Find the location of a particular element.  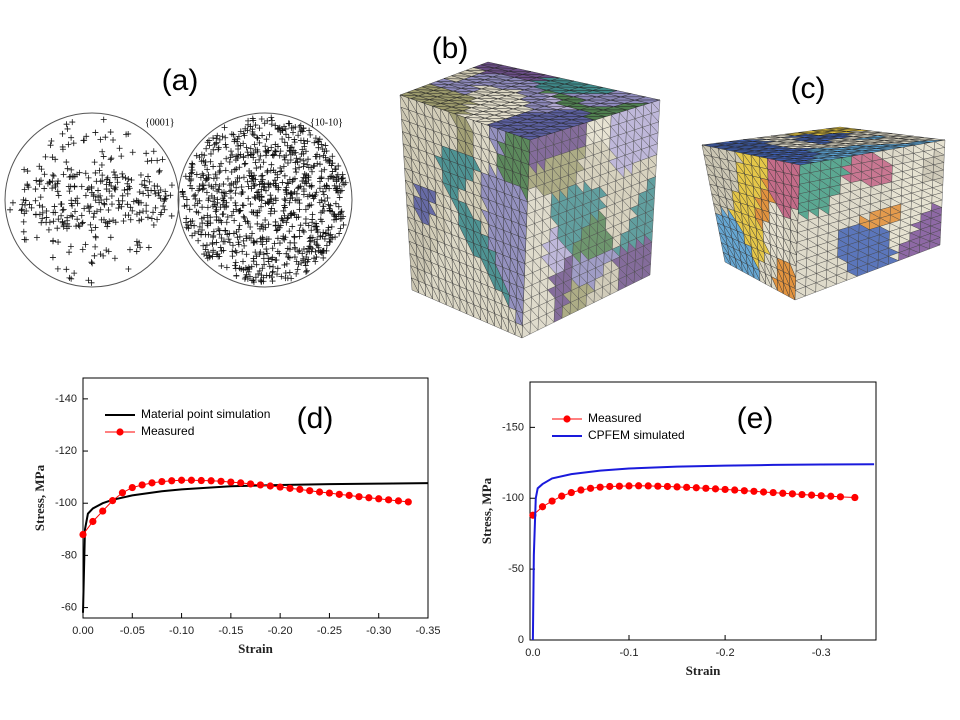

x-tick-label: -0.1 is located at coordinates (629, 653).